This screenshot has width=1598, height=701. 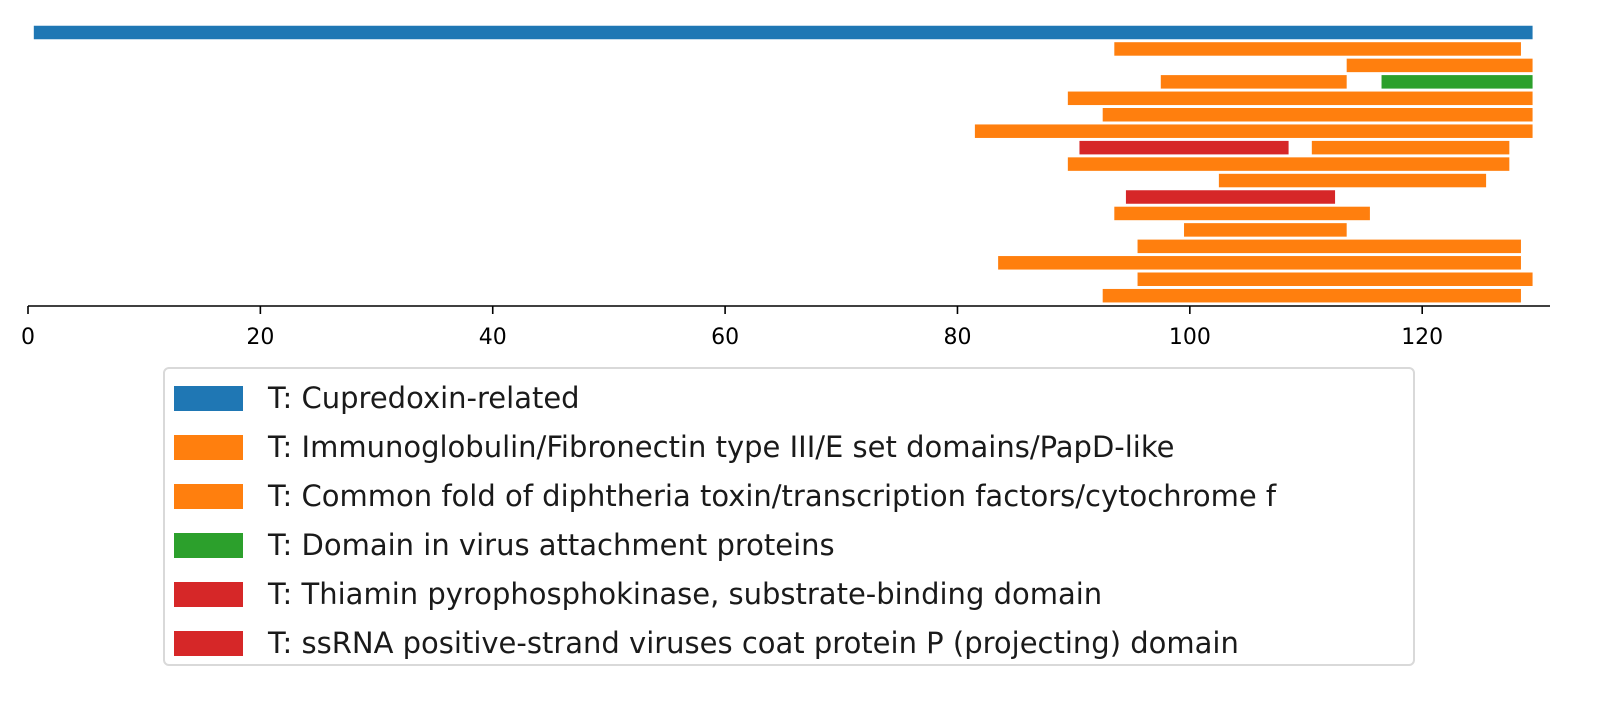 What do you see at coordinates (424, 398) in the screenshot?
I see `legend-label: T: Cupredoxin-related` at bounding box center [424, 398].